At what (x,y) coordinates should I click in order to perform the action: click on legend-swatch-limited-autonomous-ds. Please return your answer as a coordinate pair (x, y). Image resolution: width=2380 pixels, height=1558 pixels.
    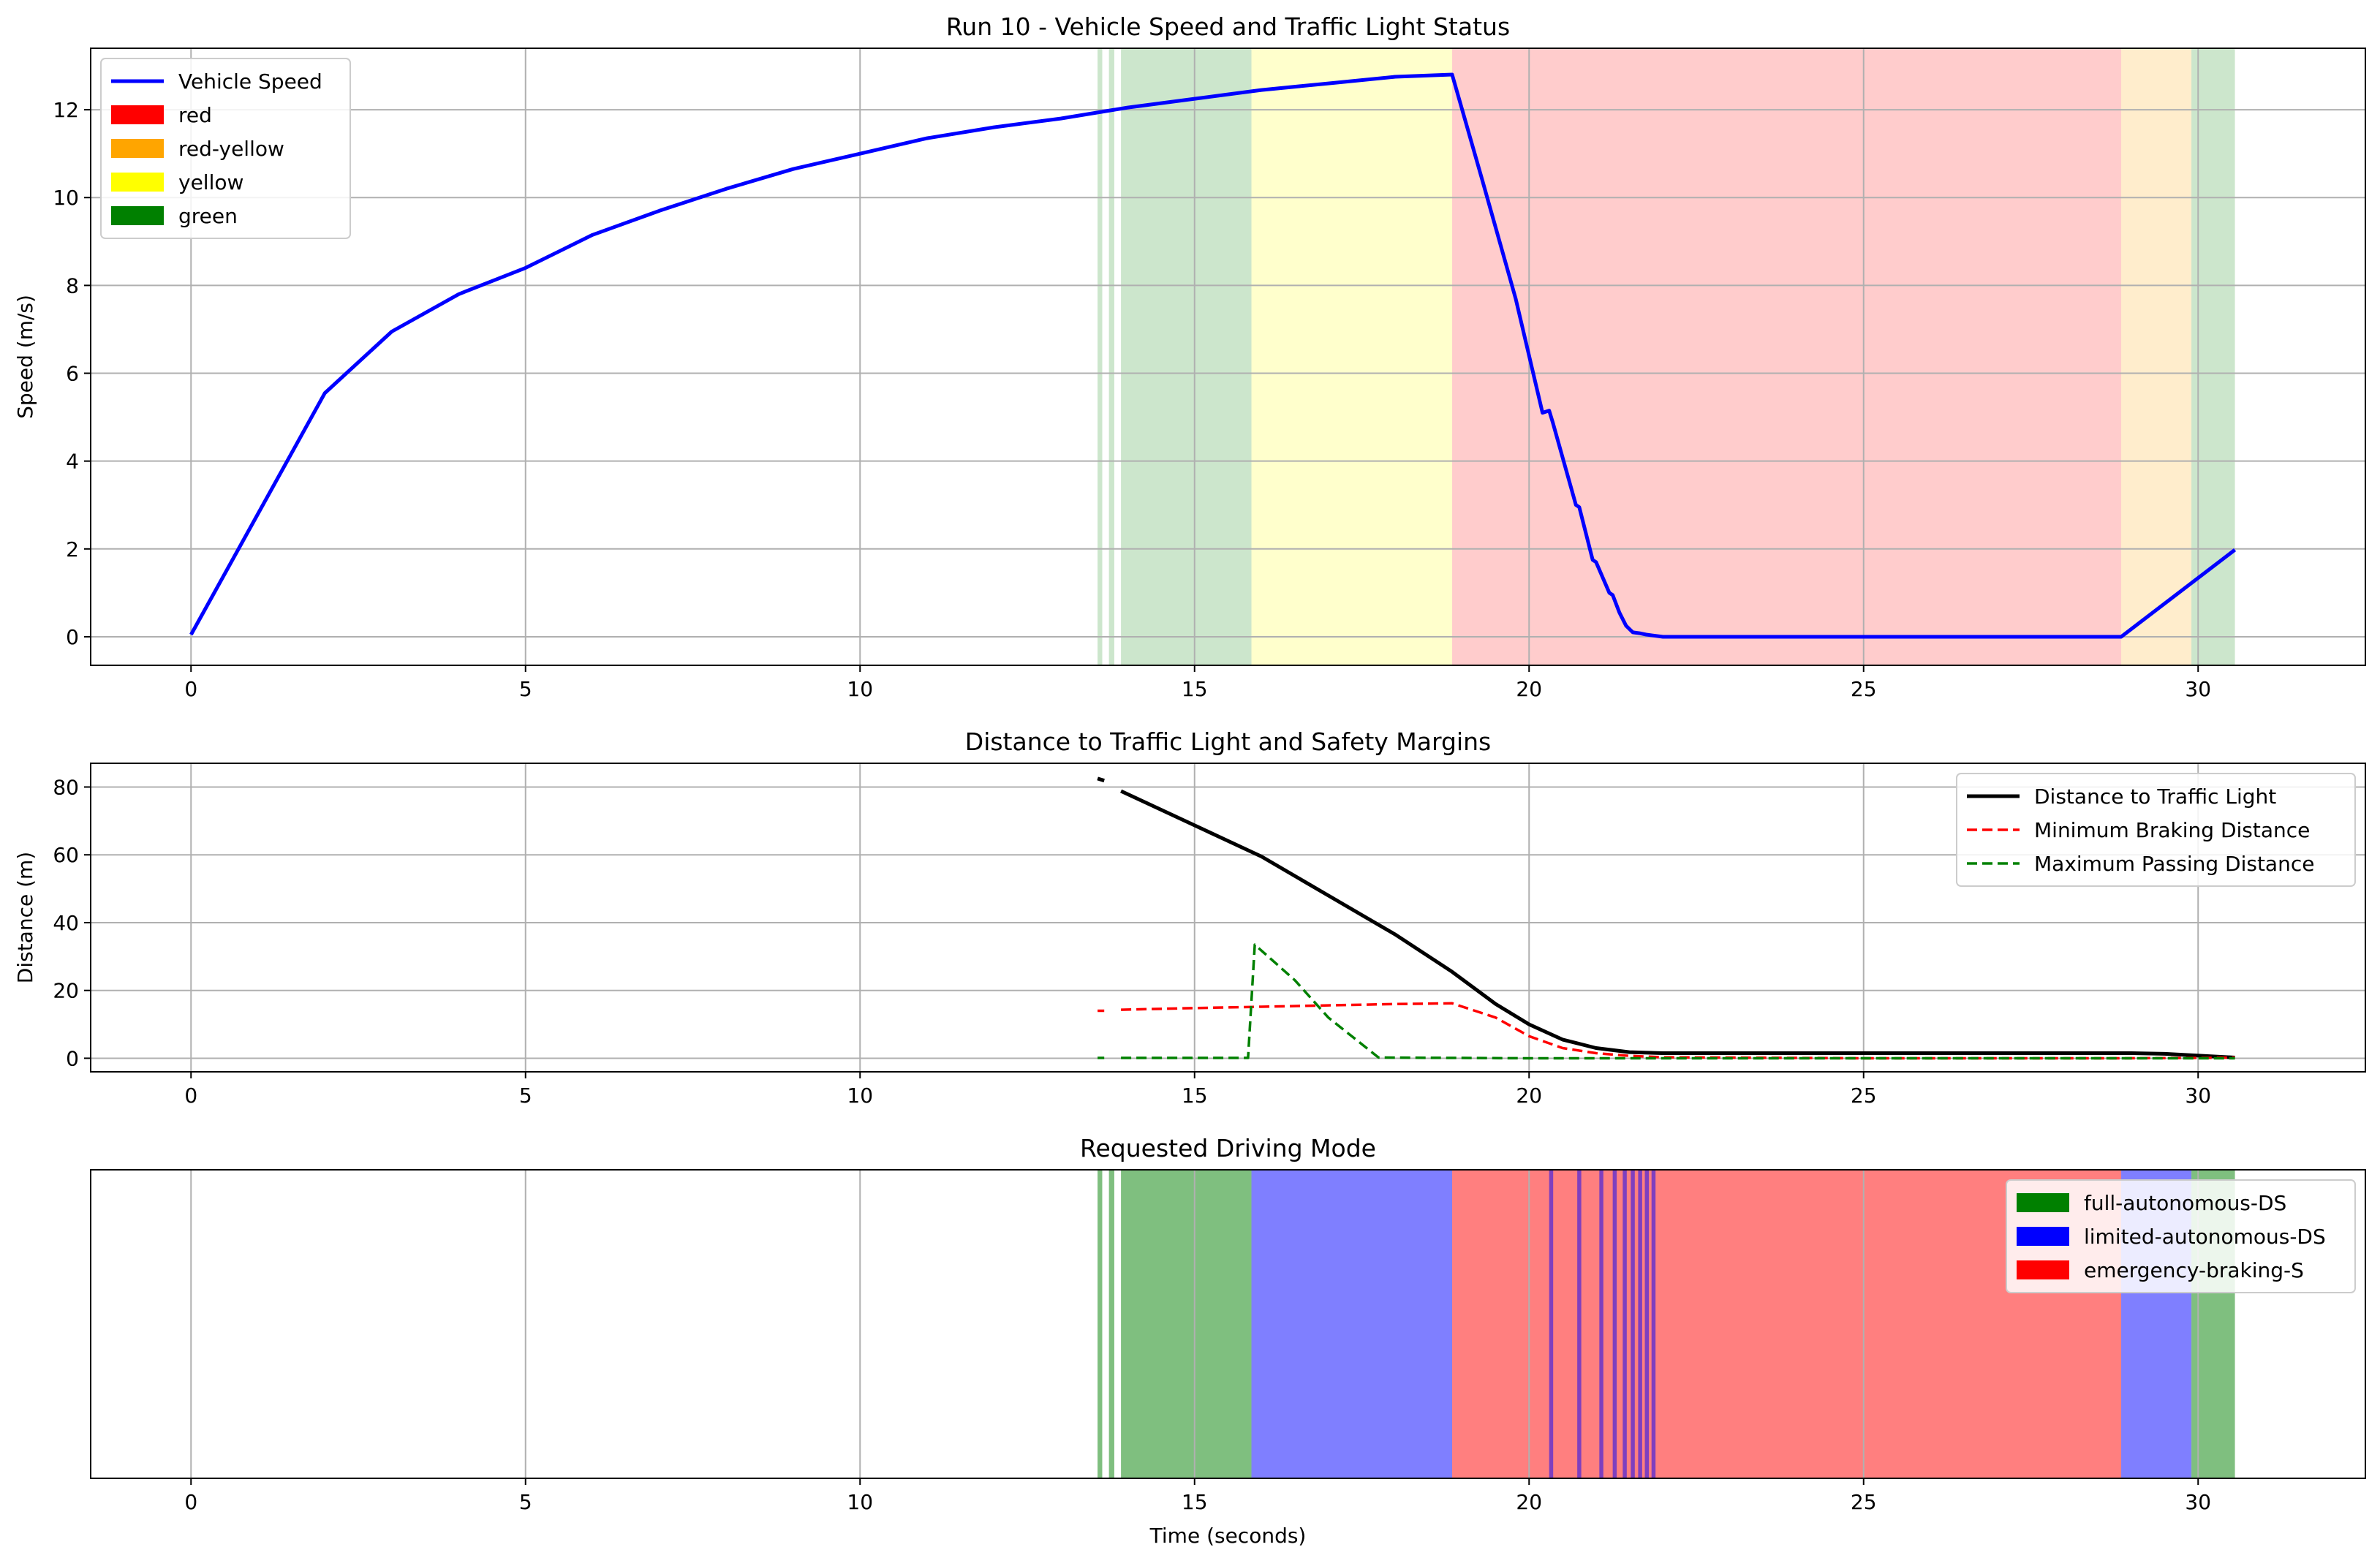
    Looking at the image, I should click on (2043, 1236).